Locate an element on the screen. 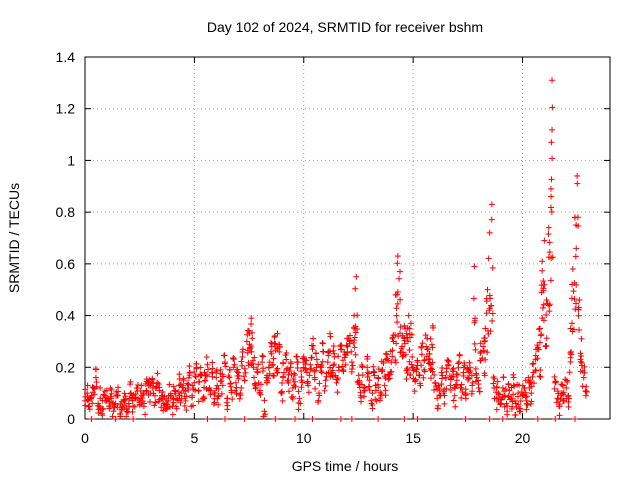  y-tick-label: 1.4 is located at coordinates (66, 57).